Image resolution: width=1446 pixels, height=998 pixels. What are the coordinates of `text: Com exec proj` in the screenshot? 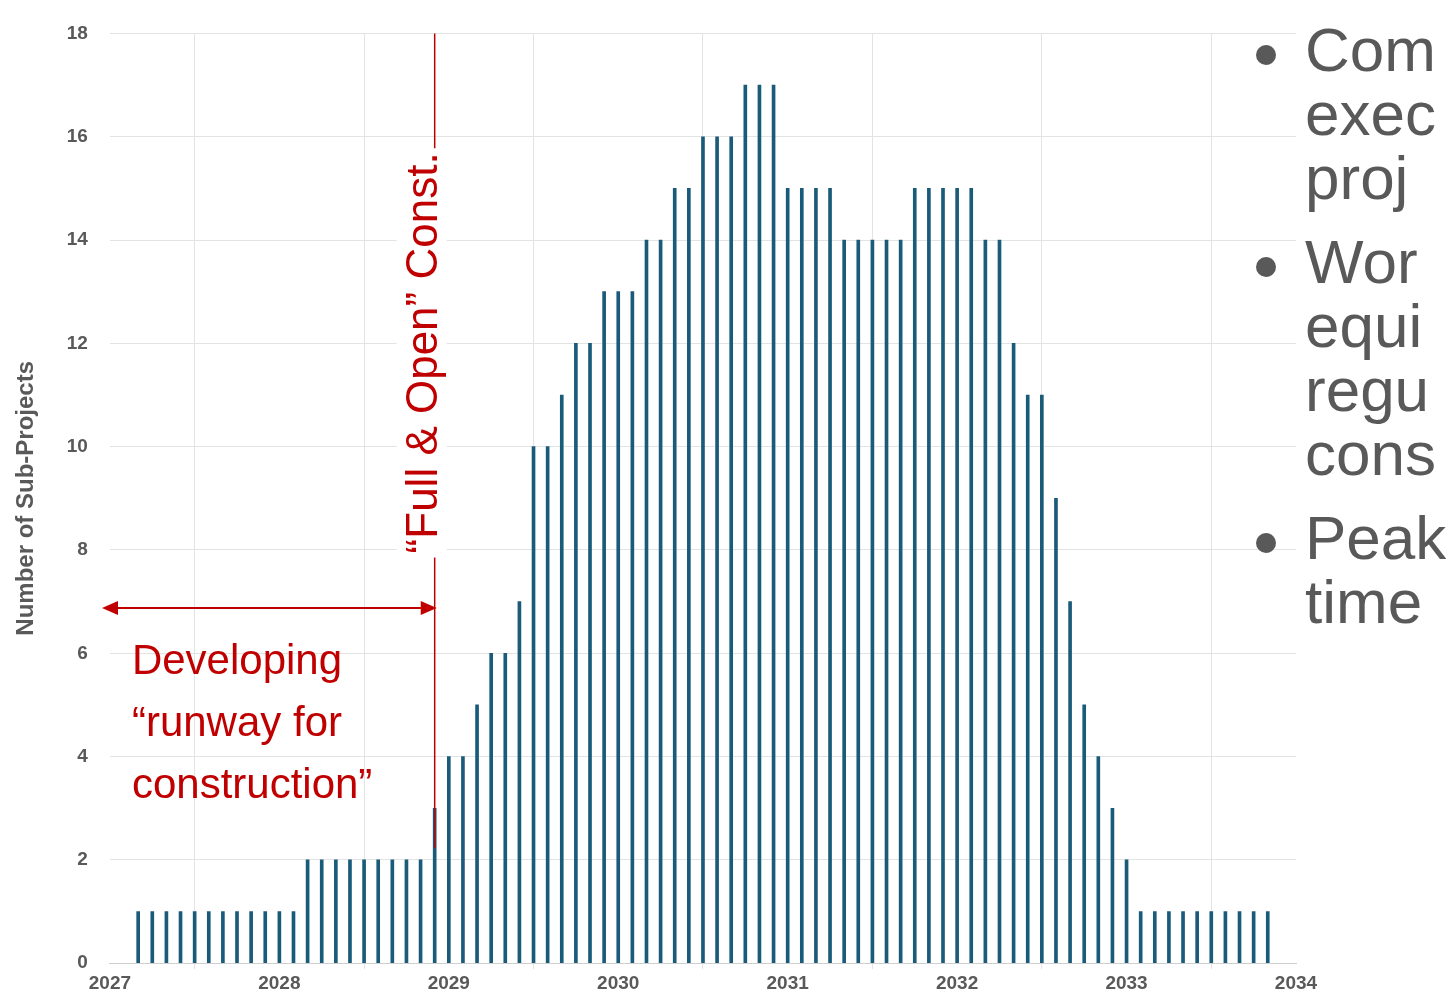 It's located at (1371, 113).